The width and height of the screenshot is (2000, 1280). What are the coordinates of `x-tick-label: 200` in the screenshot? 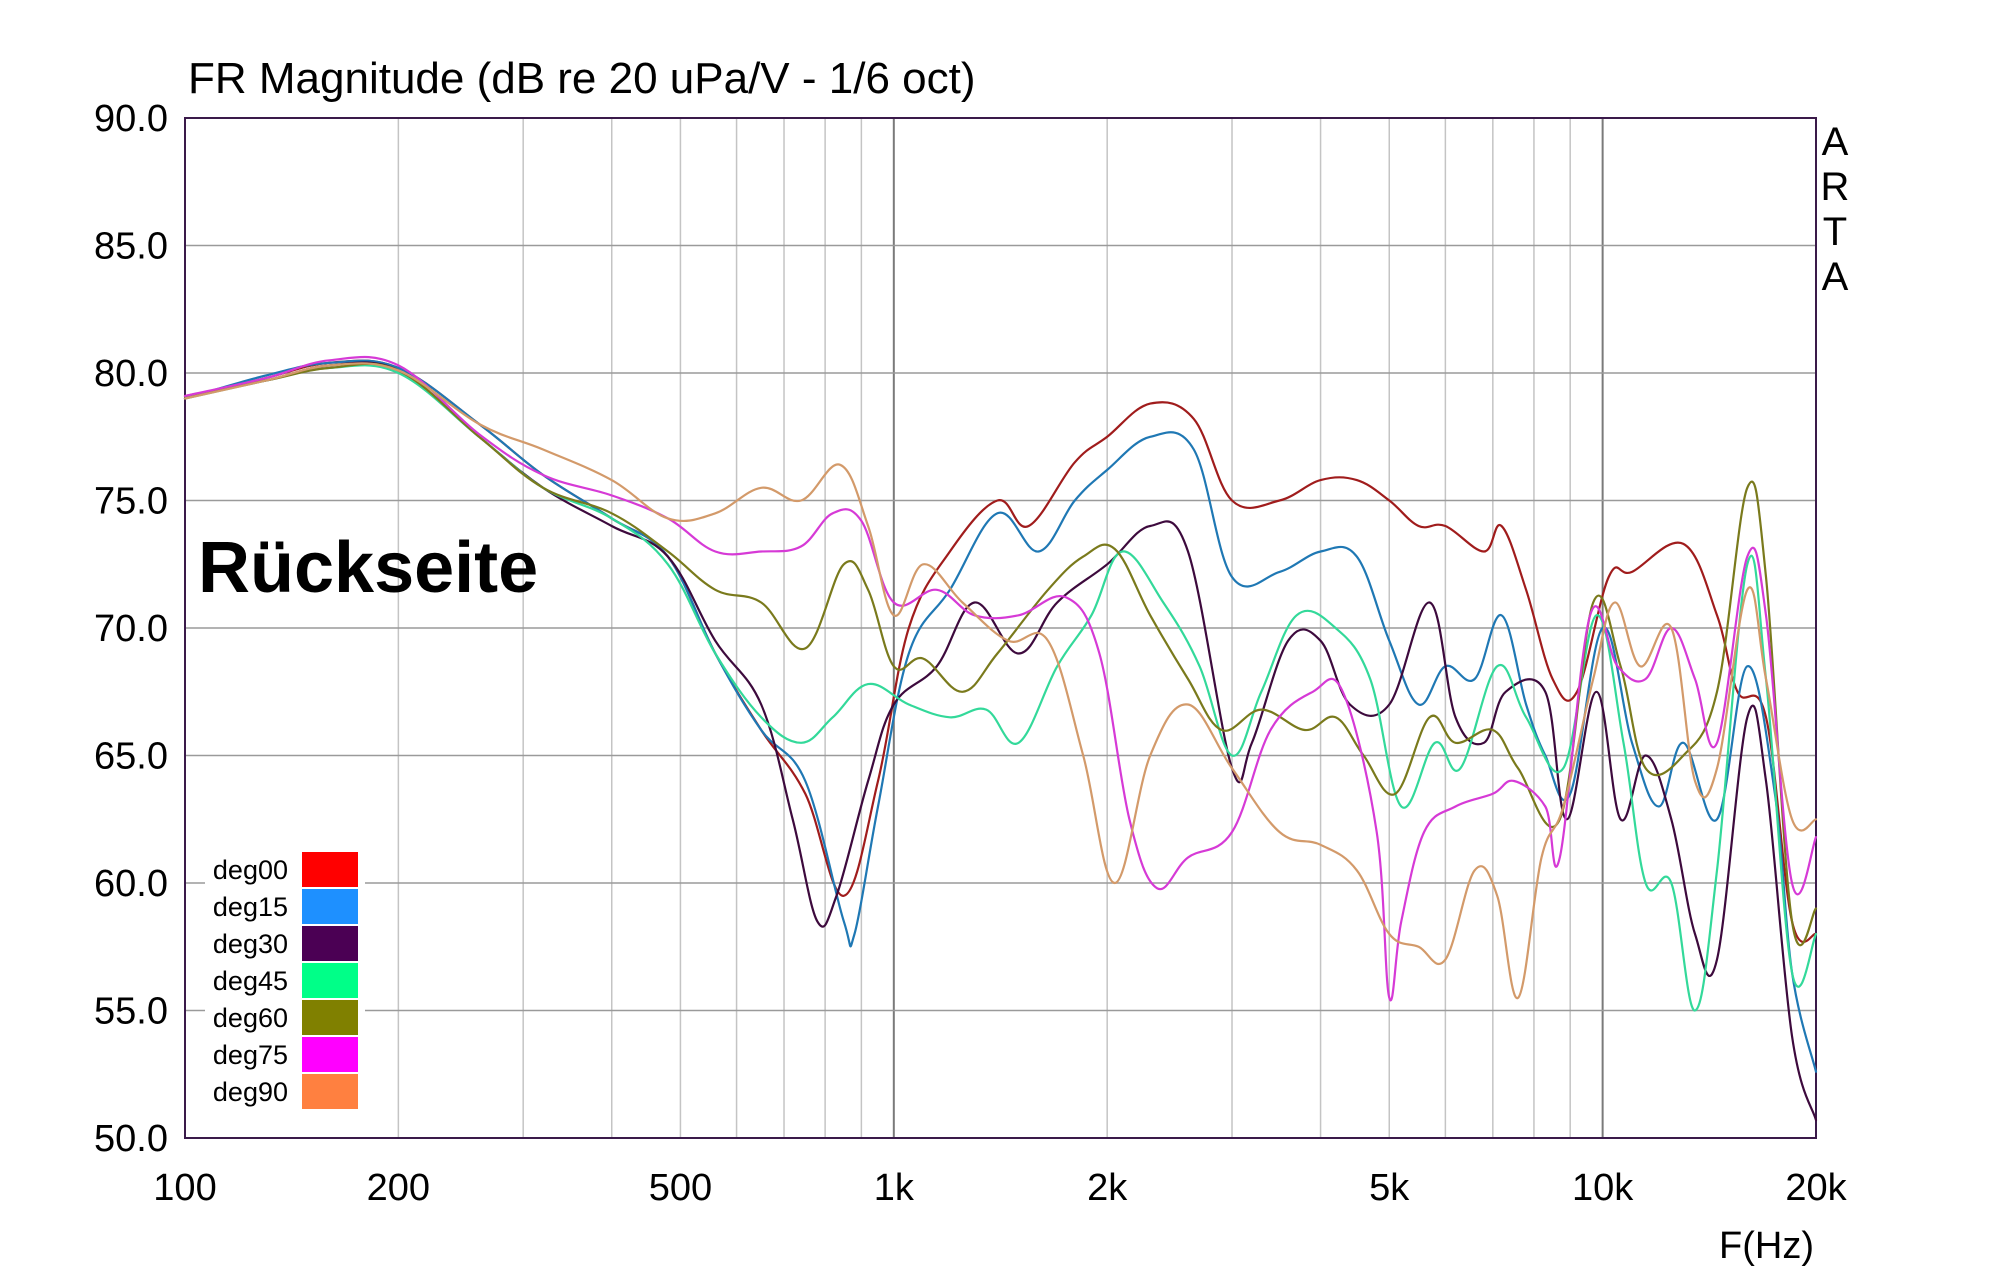 It's located at (398, 1188).